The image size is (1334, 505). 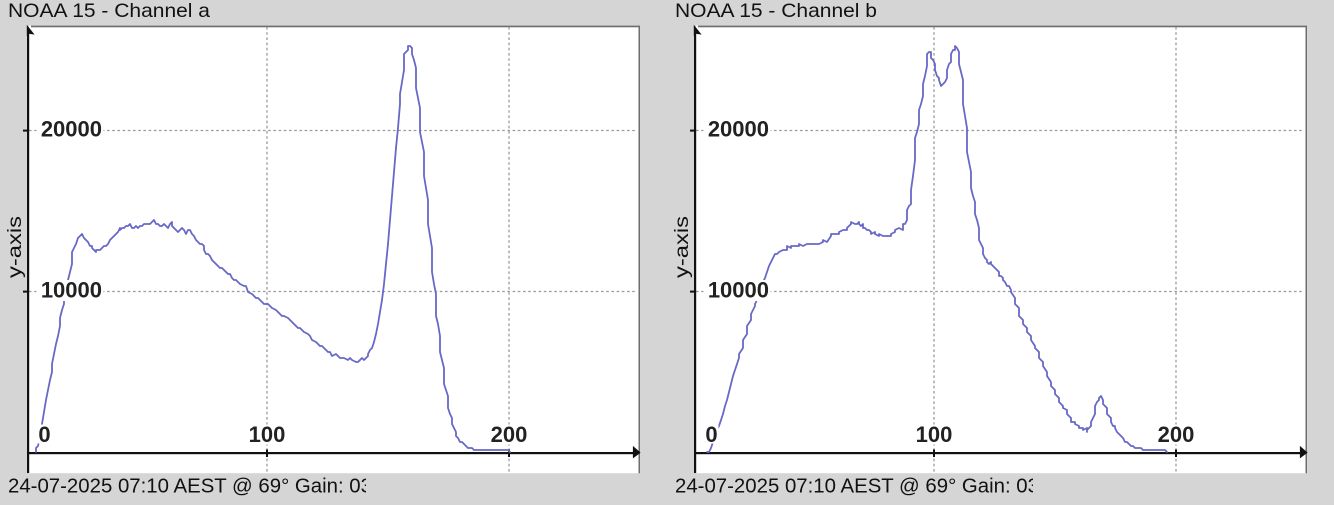 What do you see at coordinates (776, 11) in the screenshot?
I see `svg-text: NOAA 15 - Channel b` at bounding box center [776, 11].